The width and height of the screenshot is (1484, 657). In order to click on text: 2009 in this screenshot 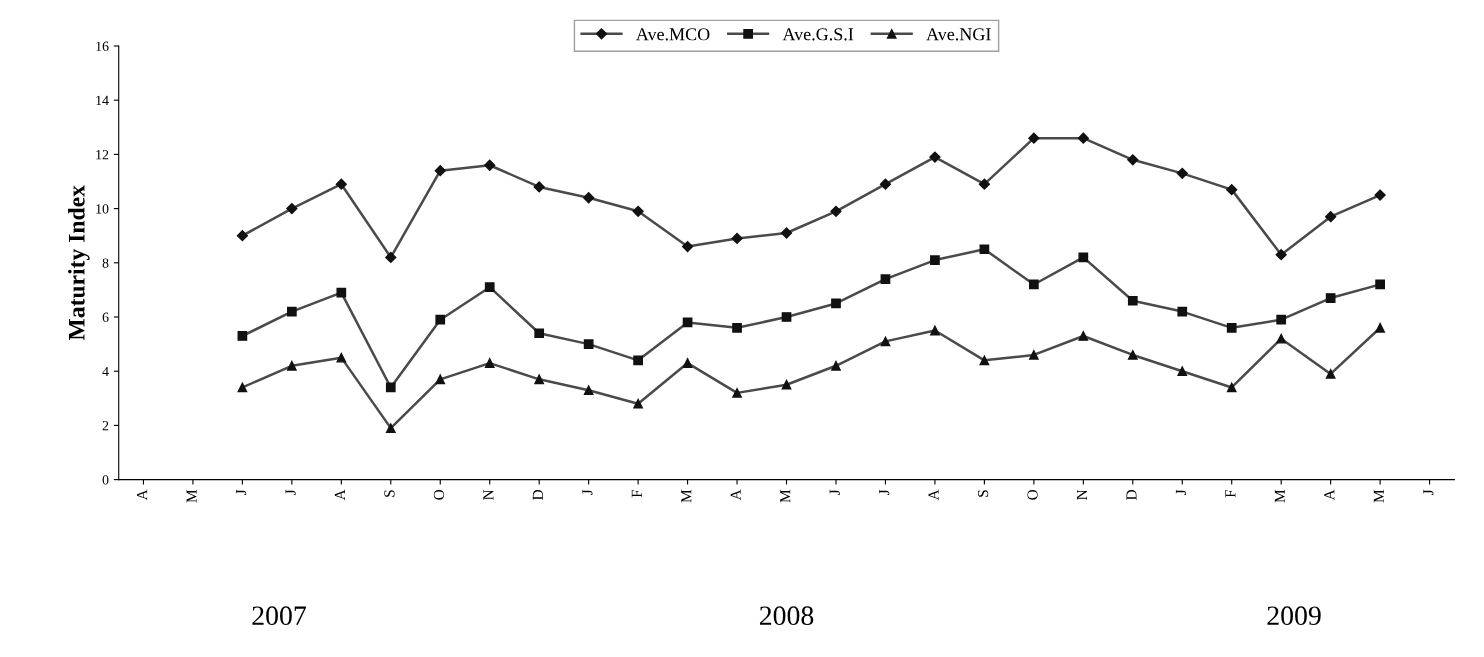, I will do `click(1294, 616)`.